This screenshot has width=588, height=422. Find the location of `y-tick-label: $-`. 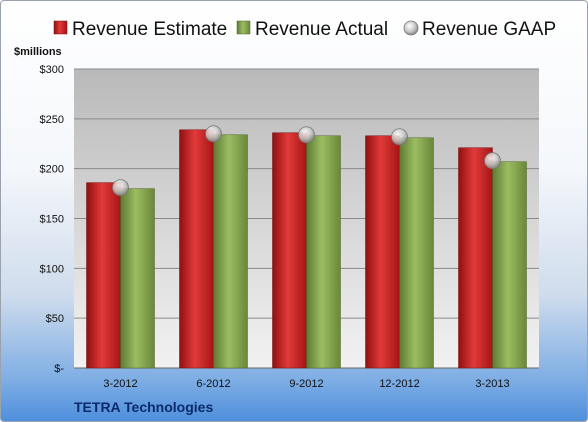

y-tick-label: $- is located at coordinates (59, 369).